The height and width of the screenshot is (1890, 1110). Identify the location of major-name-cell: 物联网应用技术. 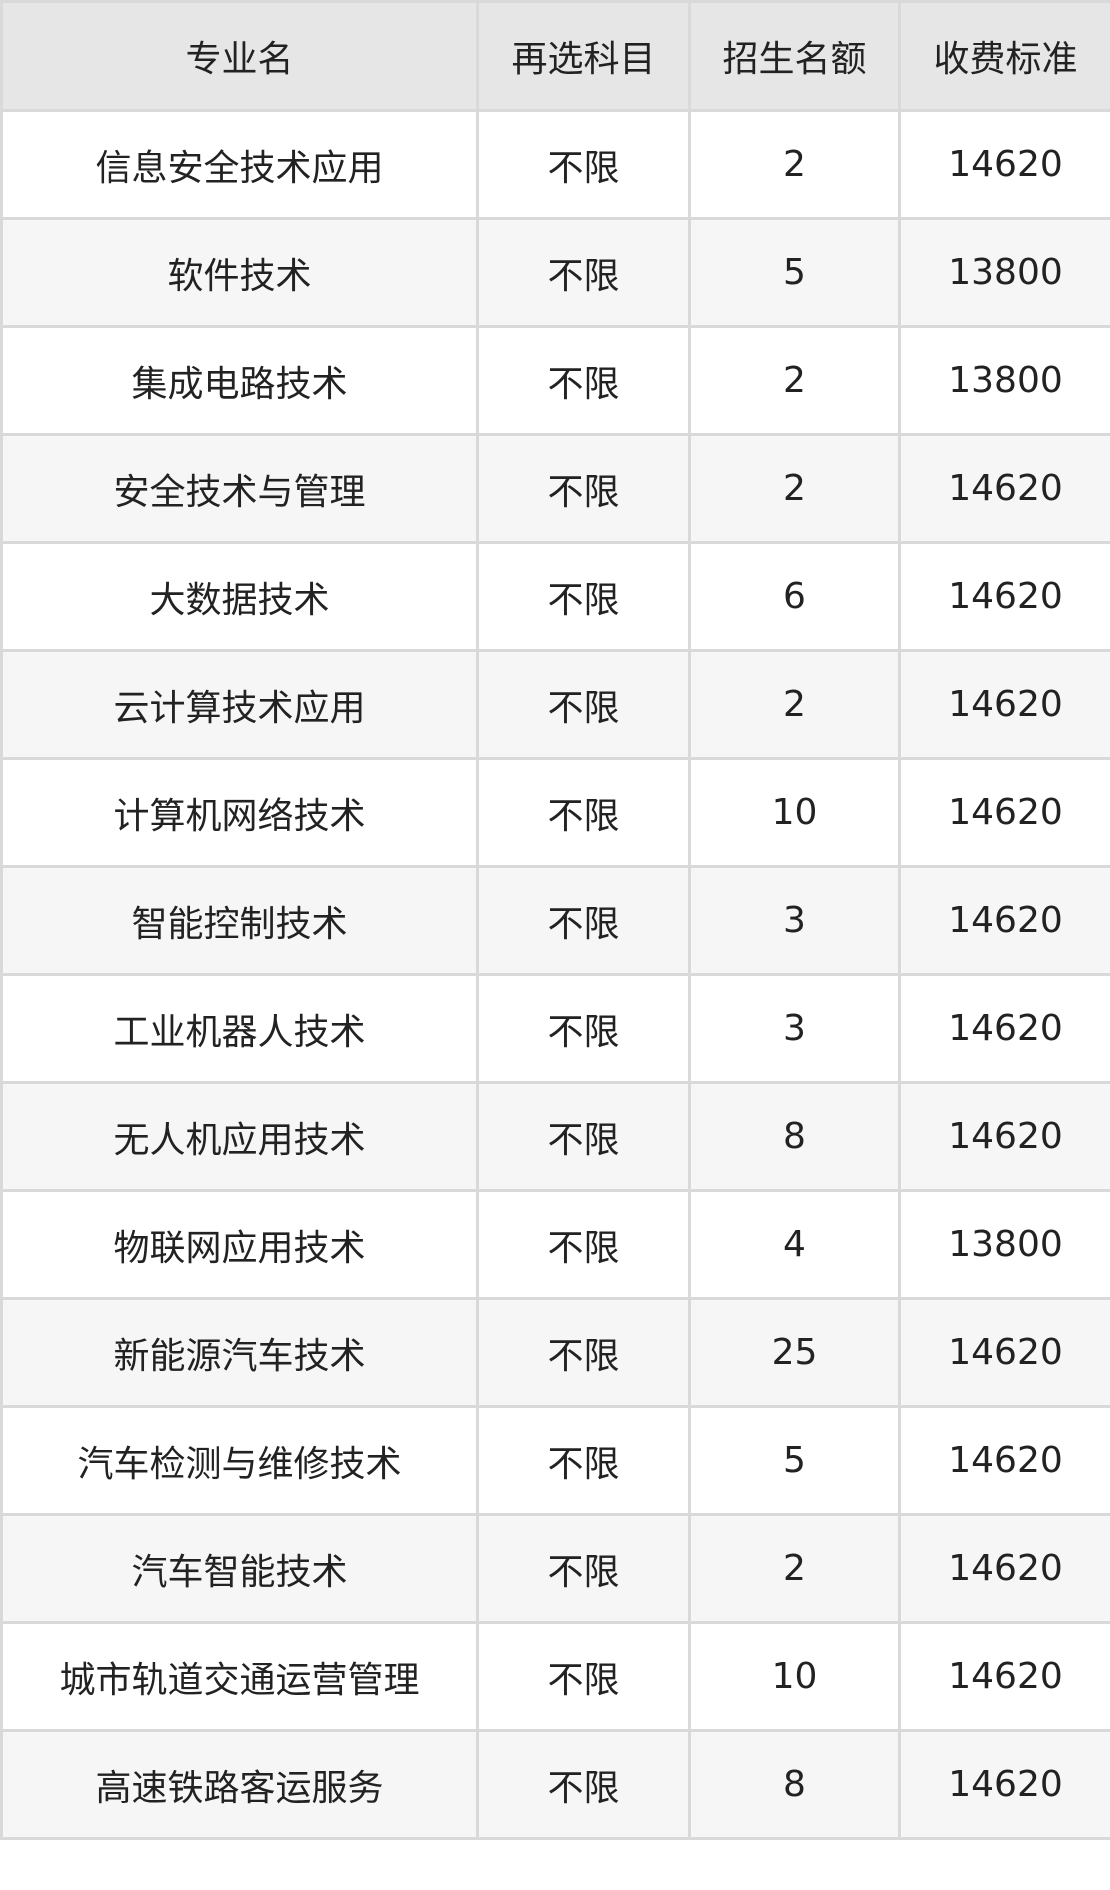
(239, 1244).